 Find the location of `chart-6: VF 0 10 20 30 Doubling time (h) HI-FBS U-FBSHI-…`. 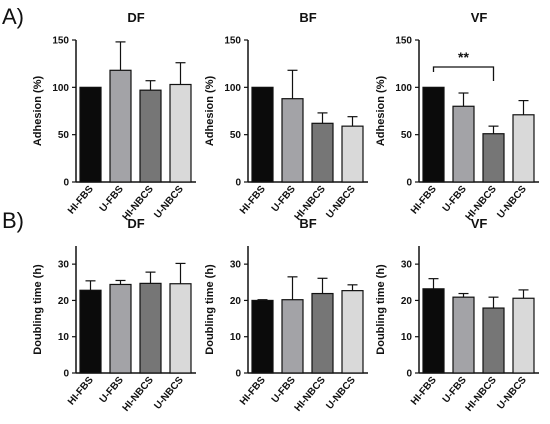

chart-6: VF 0 10 20 30 Doubling time (h) HI-FBS U-FBSHI-… is located at coordinates (457, 315).